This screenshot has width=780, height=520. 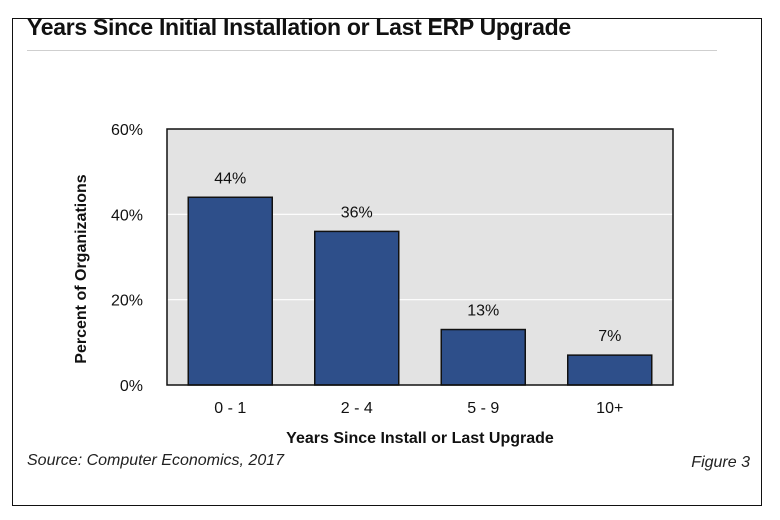 What do you see at coordinates (609, 408) in the screenshot?
I see `x-category-label: 10+` at bounding box center [609, 408].